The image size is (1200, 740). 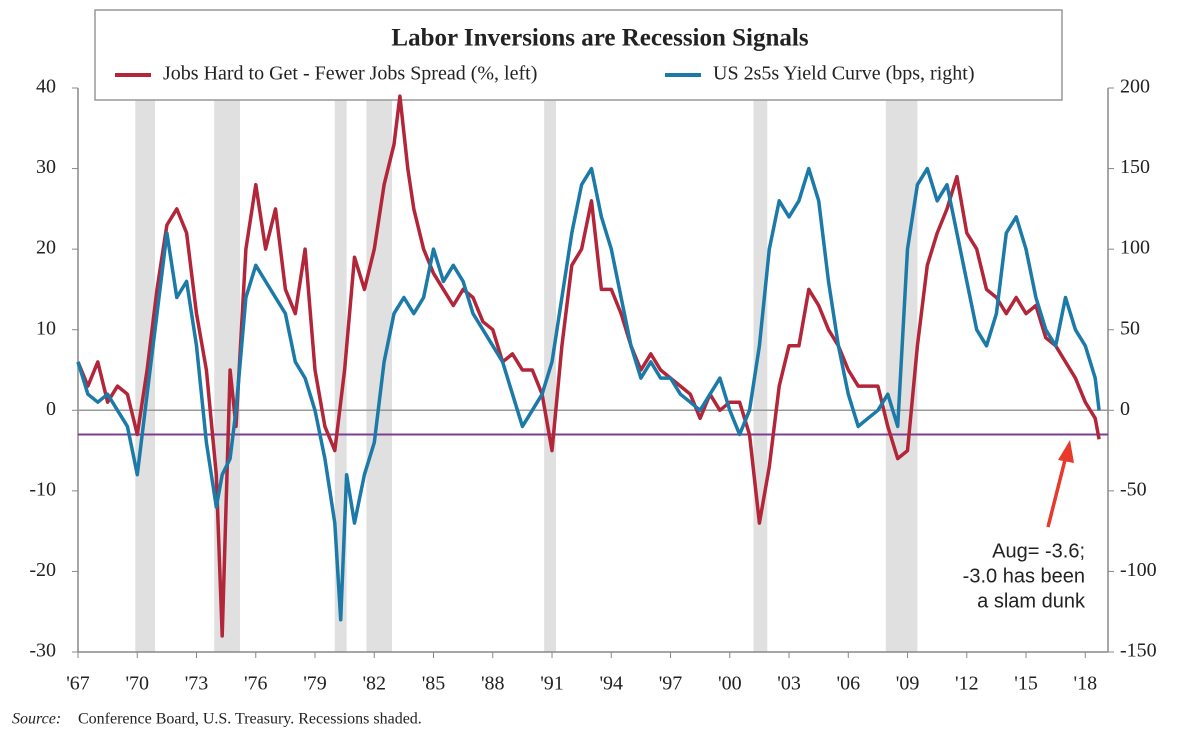 I want to click on y-tick-label: -20, so click(x=42, y=570).